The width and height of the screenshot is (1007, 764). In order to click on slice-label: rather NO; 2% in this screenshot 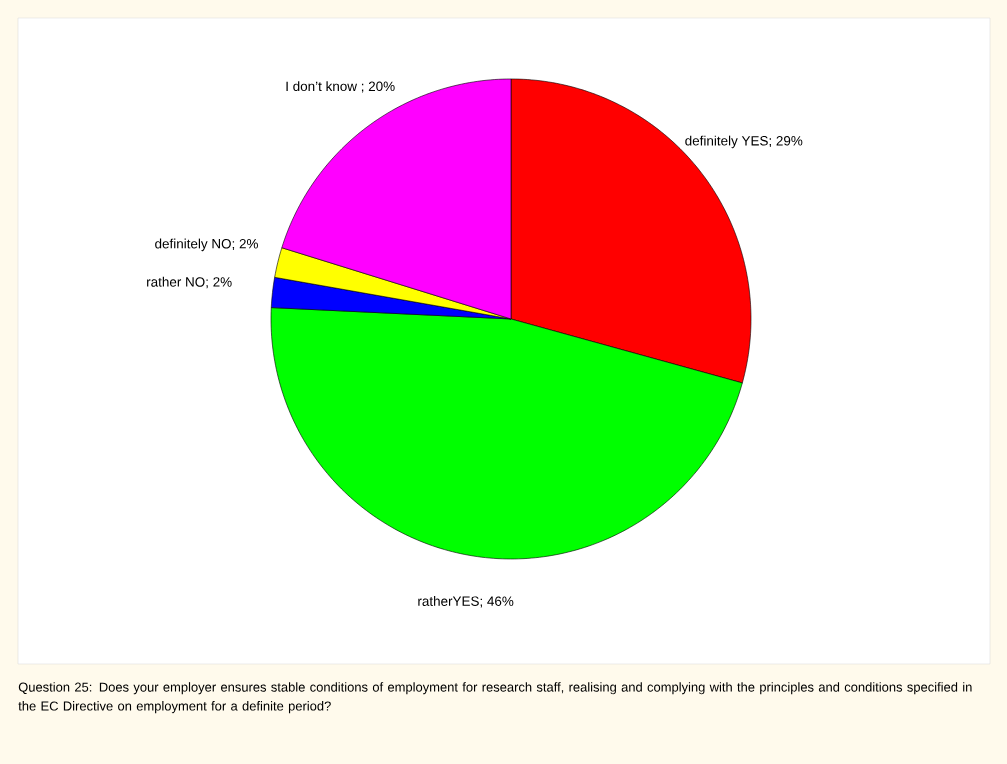, I will do `click(189, 282)`.